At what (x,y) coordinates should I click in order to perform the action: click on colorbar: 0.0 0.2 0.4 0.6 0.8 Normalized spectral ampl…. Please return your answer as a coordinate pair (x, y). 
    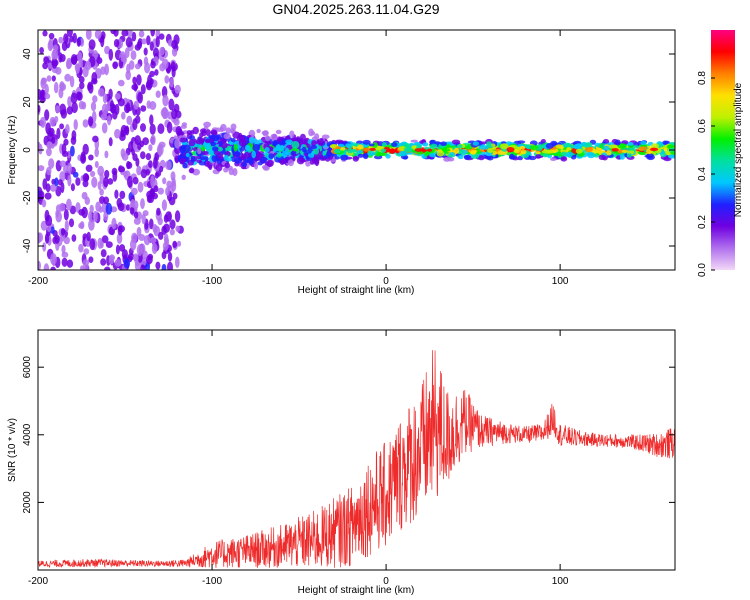
    Looking at the image, I should click on (720, 153).